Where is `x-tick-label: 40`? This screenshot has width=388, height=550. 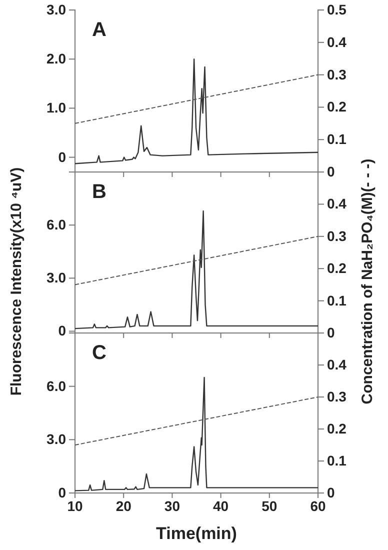 x-tick-label: 40 is located at coordinates (221, 506).